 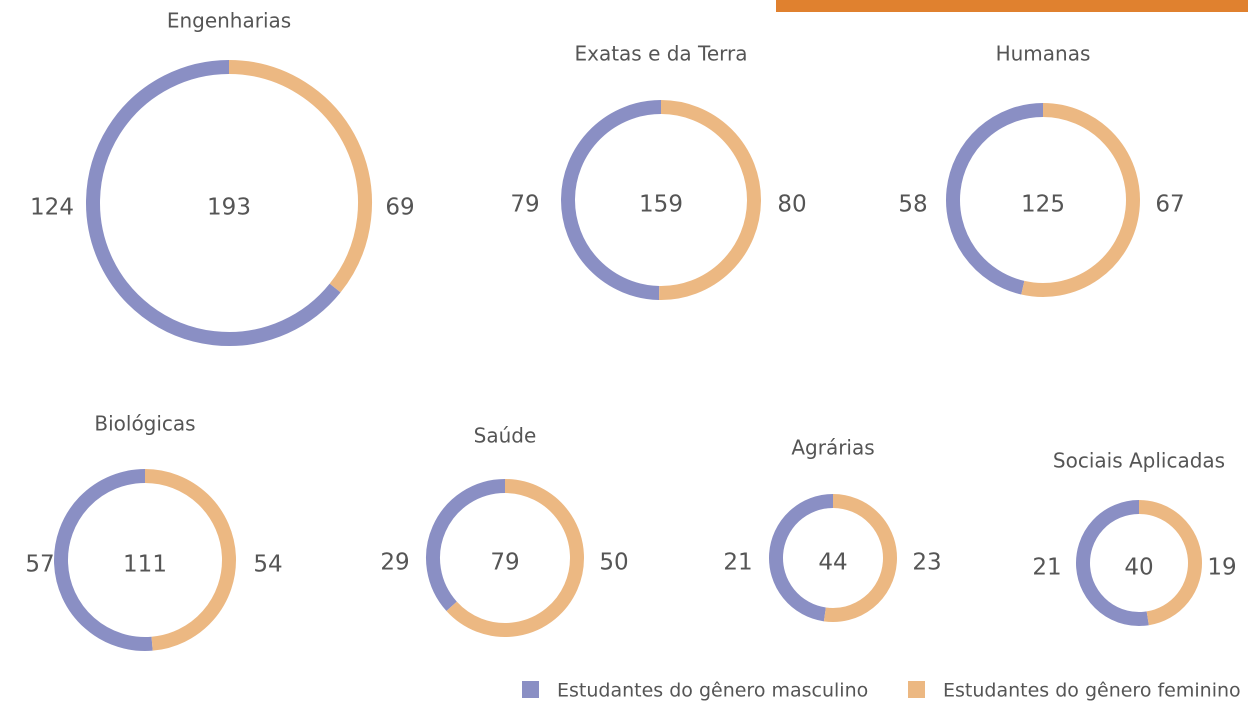 I want to click on female-label: 54, so click(x=267, y=565).